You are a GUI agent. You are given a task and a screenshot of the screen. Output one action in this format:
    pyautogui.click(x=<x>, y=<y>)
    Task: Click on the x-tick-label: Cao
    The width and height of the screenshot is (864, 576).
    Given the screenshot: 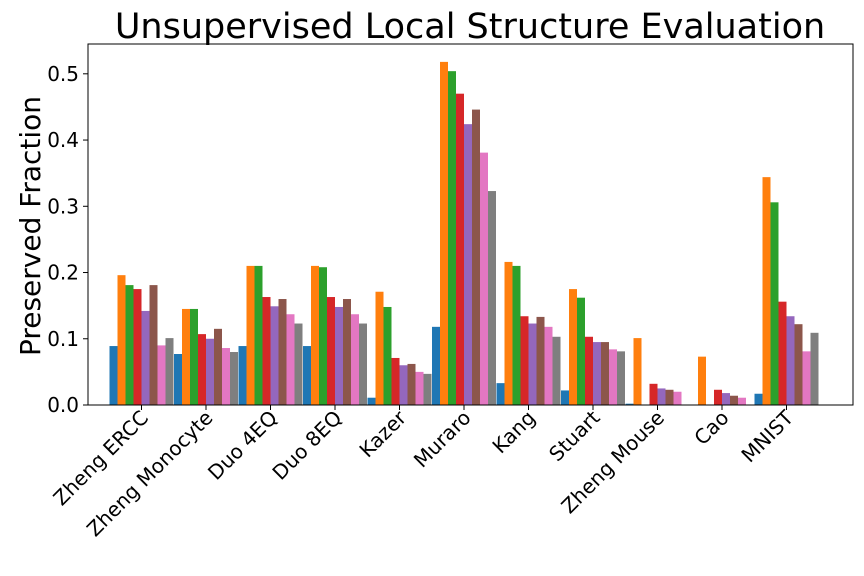 What is the action you would take?
    pyautogui.click(x=711, y=428)
    